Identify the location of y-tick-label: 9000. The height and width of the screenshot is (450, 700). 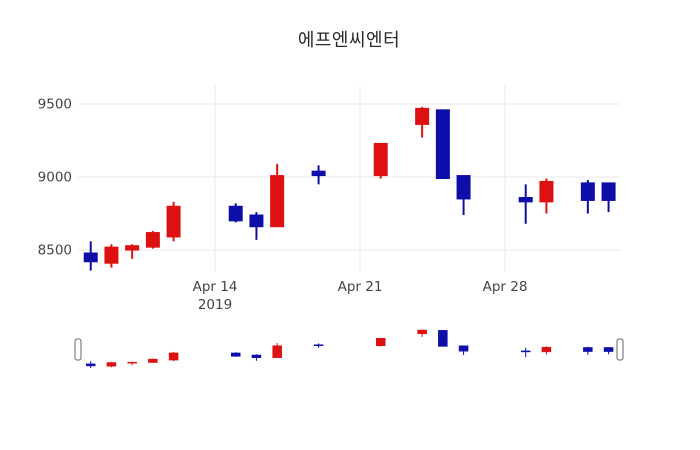
(55, 178).